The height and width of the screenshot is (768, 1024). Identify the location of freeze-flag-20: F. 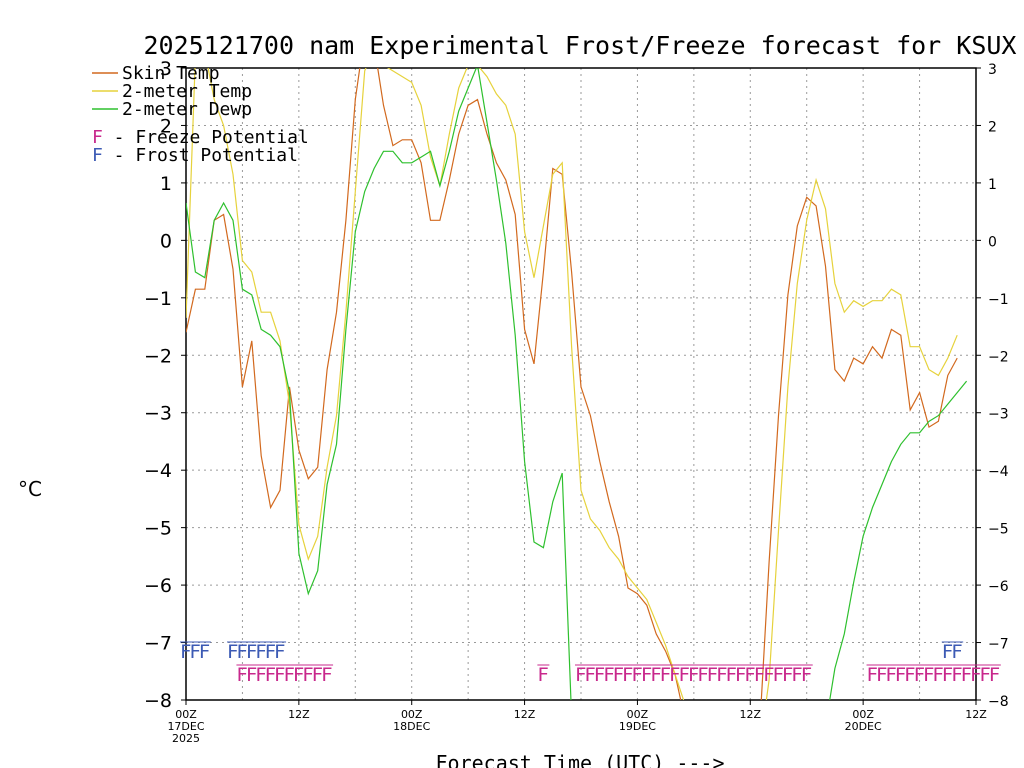
(665, 675).